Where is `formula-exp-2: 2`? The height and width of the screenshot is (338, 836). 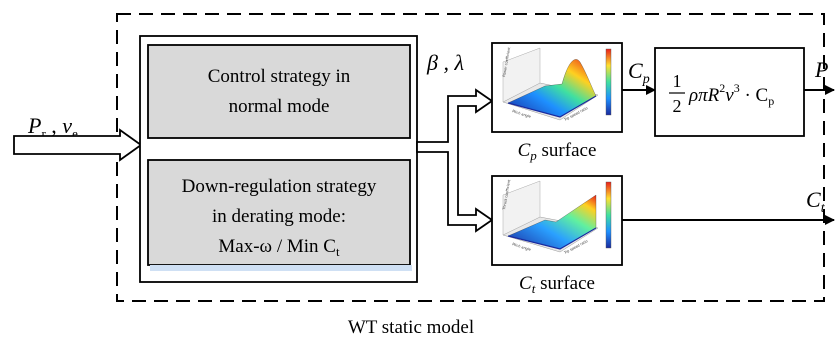 formula-exp-2: 2 is located at coordinates (722, 88).